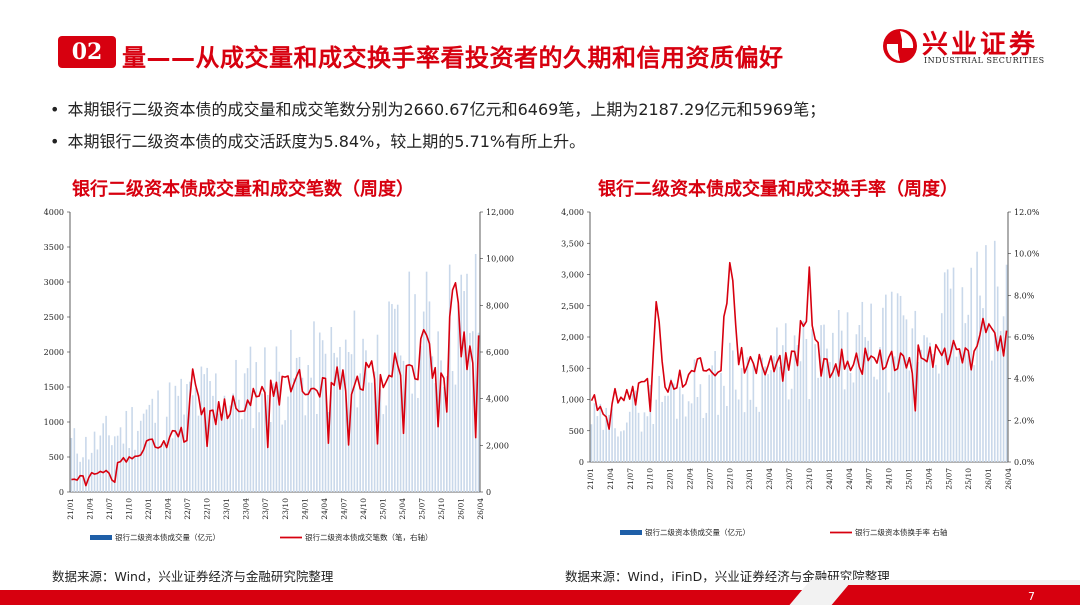  I want to click on legend-swatch-bar, so click(101, 537).